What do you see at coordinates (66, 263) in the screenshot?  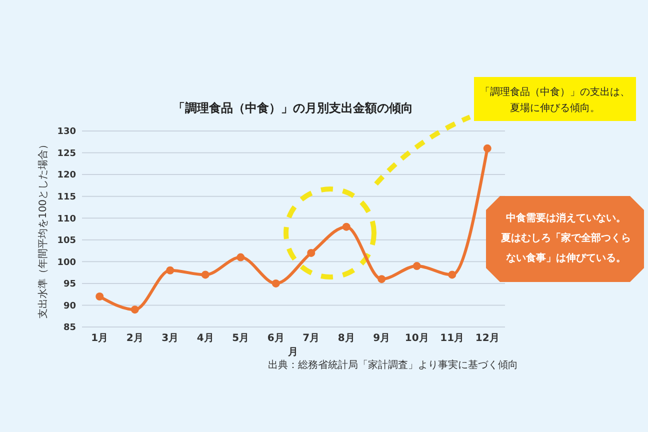 I see `y-tick-label: 100` at bounding box center [66, 263].